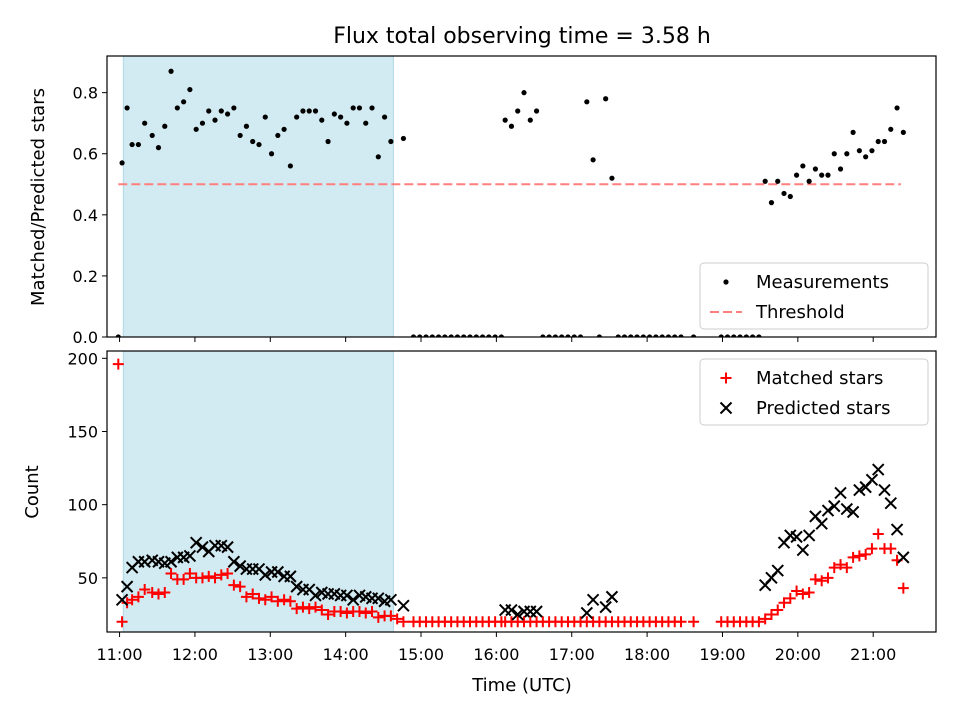 The width and height of the screenshot is (960, 720). I want to click on measurements-legend-marker, so click(726, 282).